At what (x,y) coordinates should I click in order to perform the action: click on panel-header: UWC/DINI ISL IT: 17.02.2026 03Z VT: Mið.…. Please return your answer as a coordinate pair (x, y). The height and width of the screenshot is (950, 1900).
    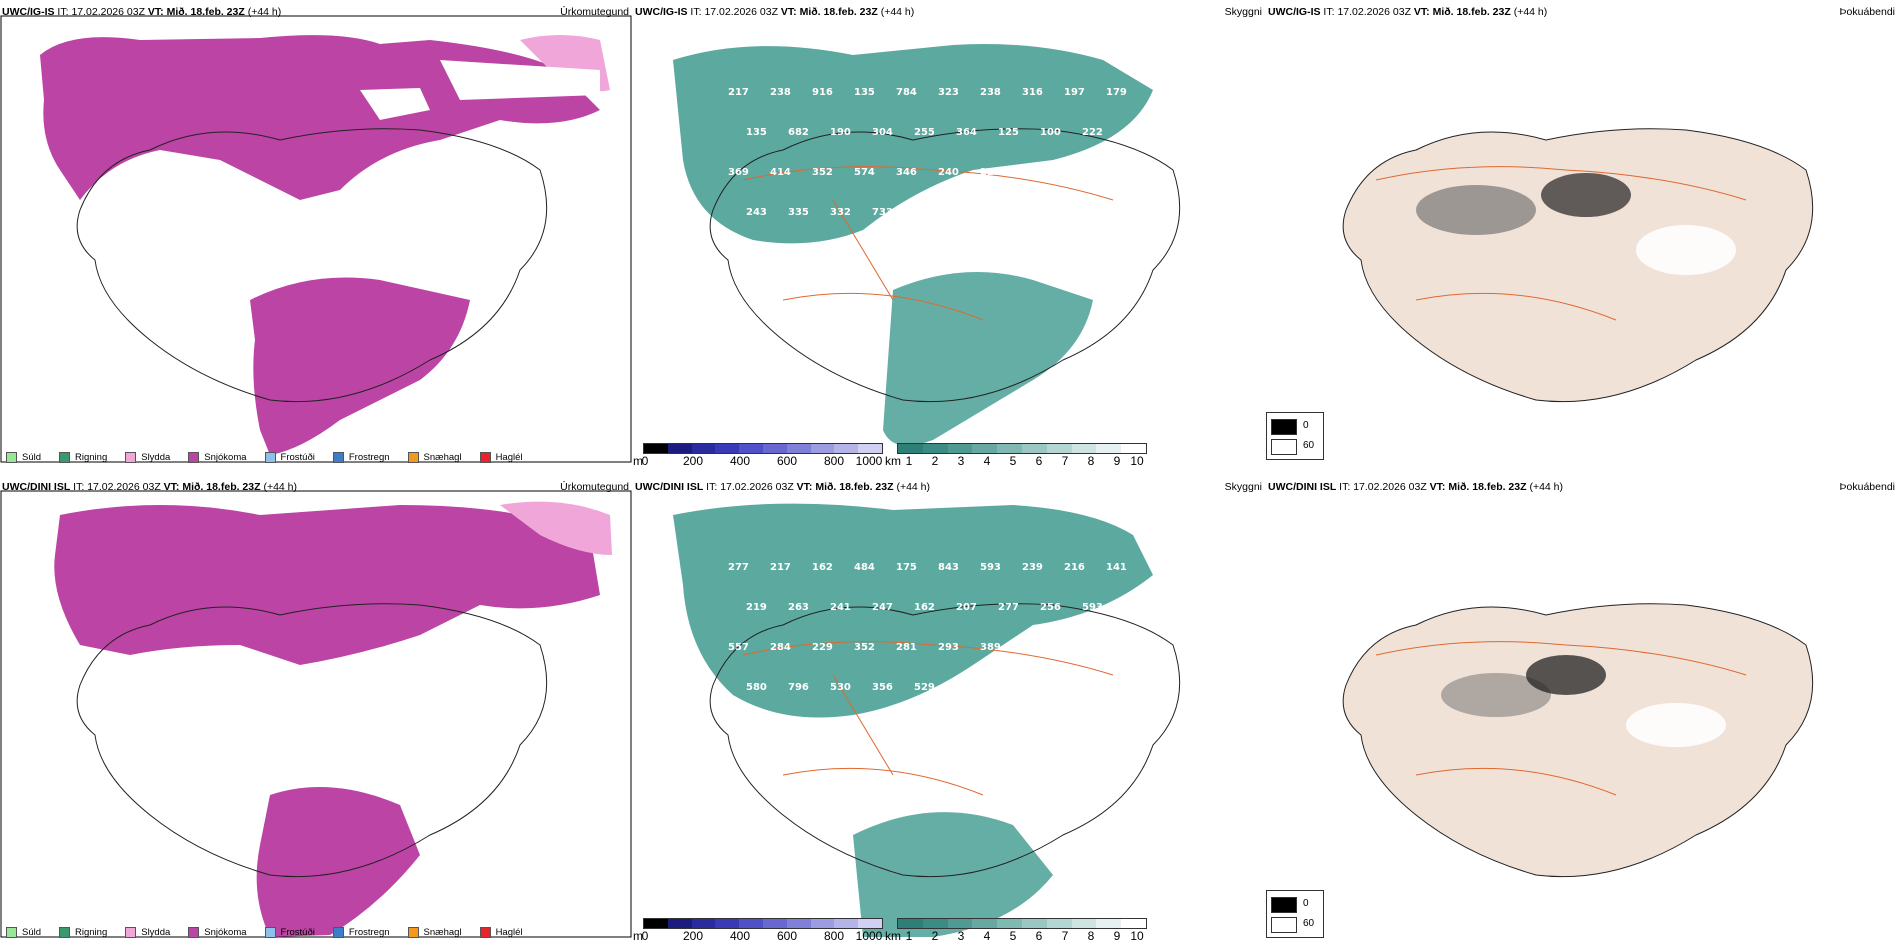
    Looking at the image, I should click on (150, 487).